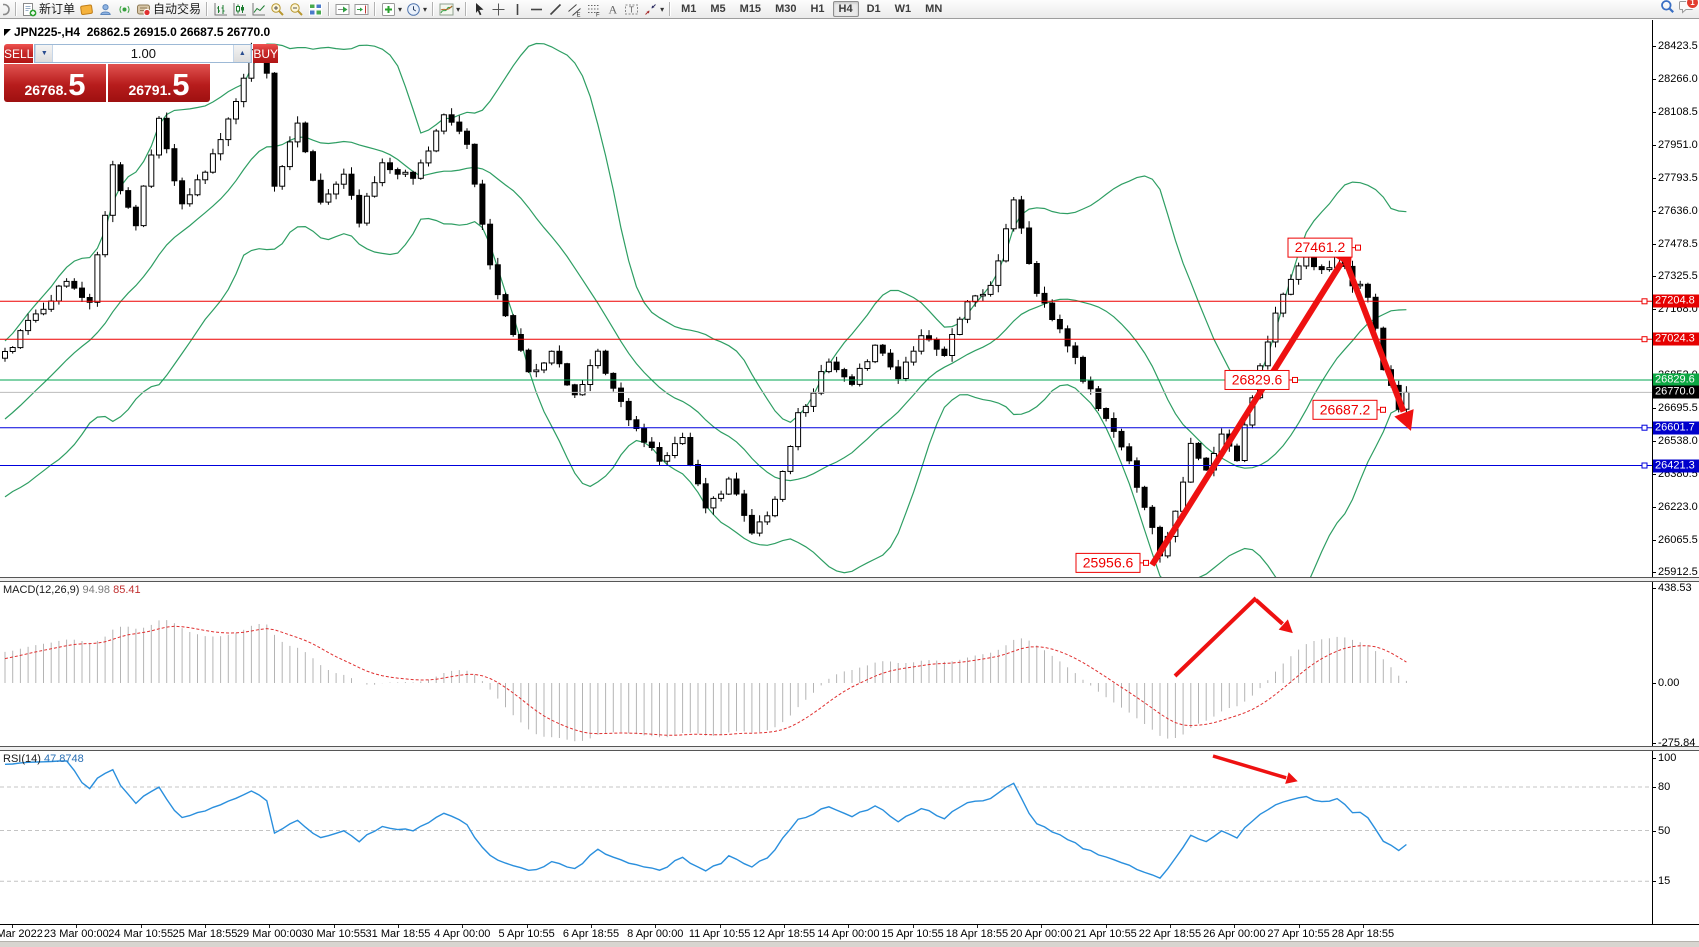 This screenshot has width=1699, height=947. Describe the element at coordinates (849, 944) in the screenshot. I see `window-bottom-edge` at that location.